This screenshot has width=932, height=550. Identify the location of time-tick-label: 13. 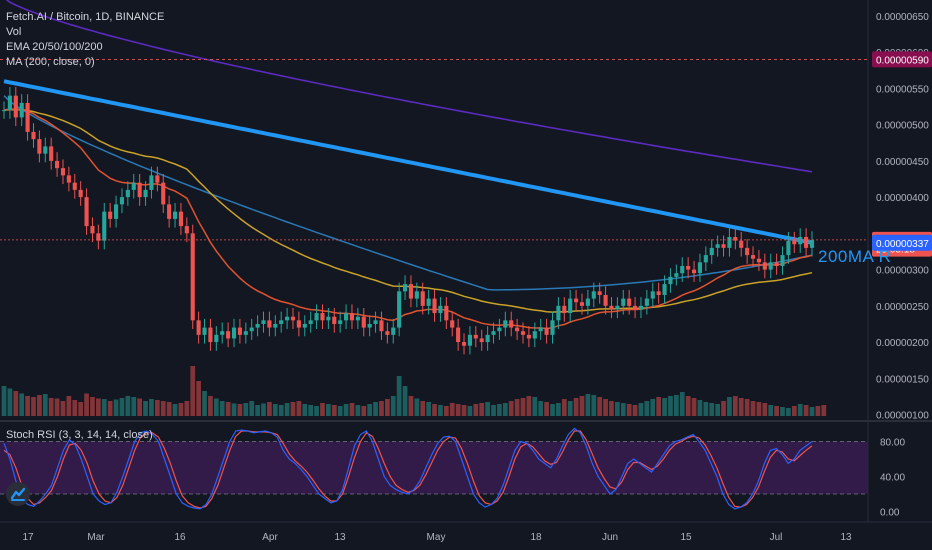
(846, 537).